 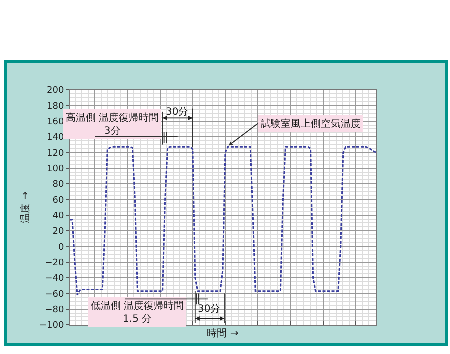 I want to click on y-tick-label: 40, so click(x=58, y=216).